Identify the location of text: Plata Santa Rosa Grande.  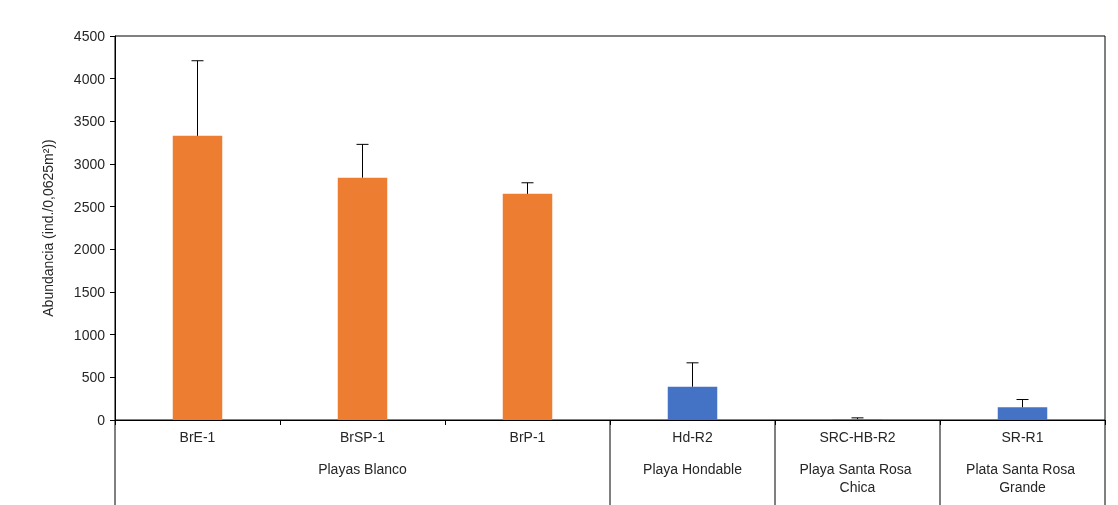
(1022, 478).